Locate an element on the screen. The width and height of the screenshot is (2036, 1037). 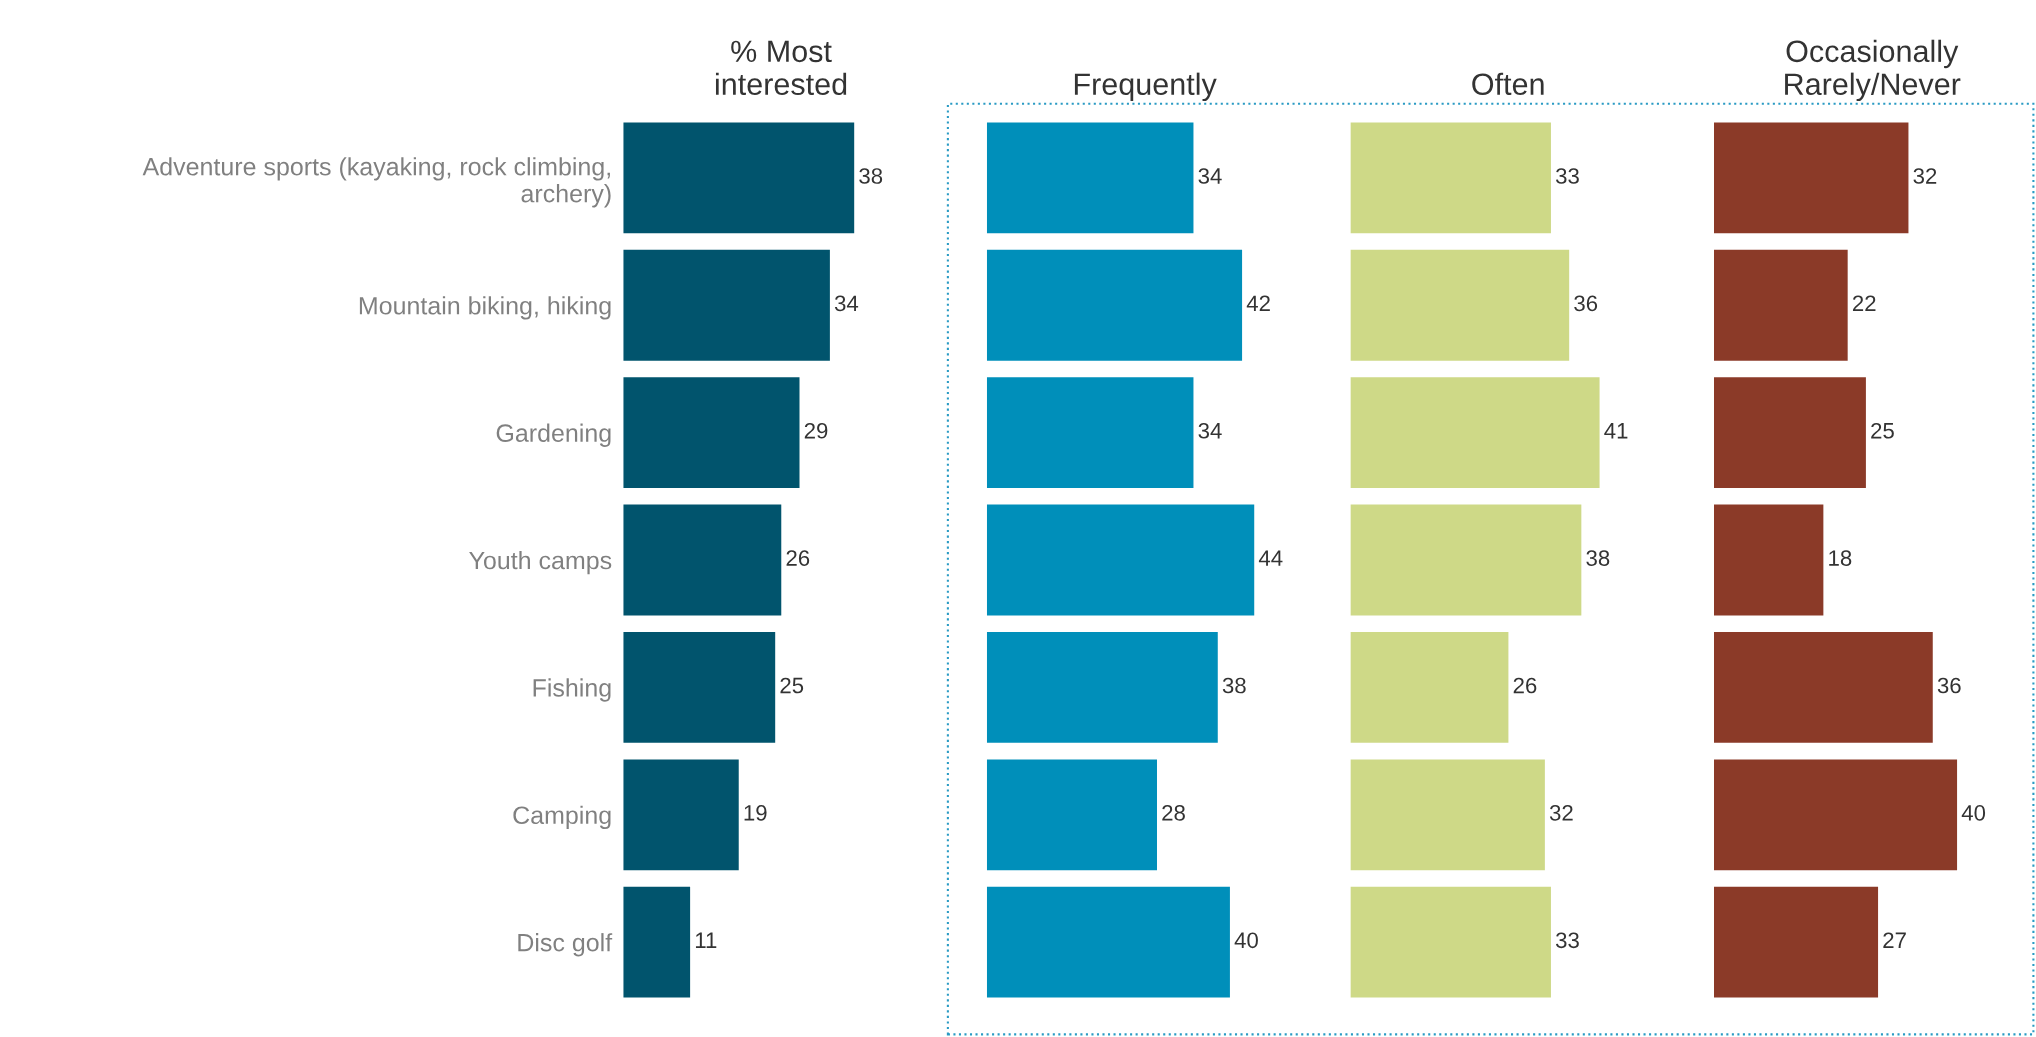
chart-title: % Most interested is located at coordinates (781, 68).